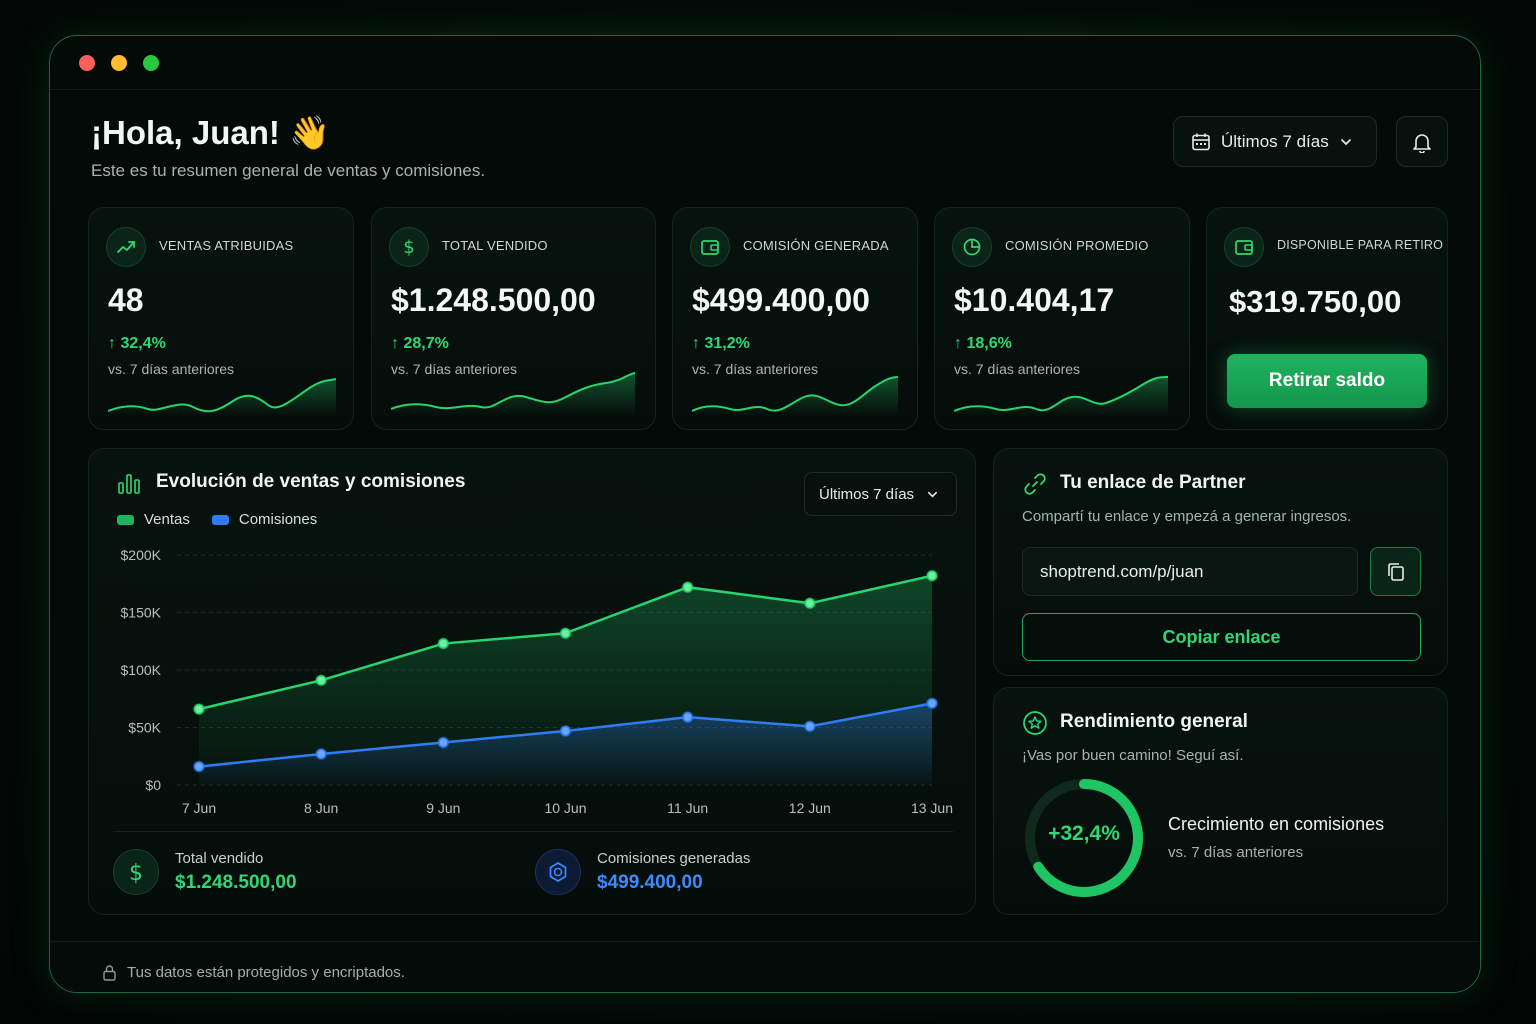 The image size is (1536, 1024). I want to click on kpi-value: $499.400,00, so click(781, 300).